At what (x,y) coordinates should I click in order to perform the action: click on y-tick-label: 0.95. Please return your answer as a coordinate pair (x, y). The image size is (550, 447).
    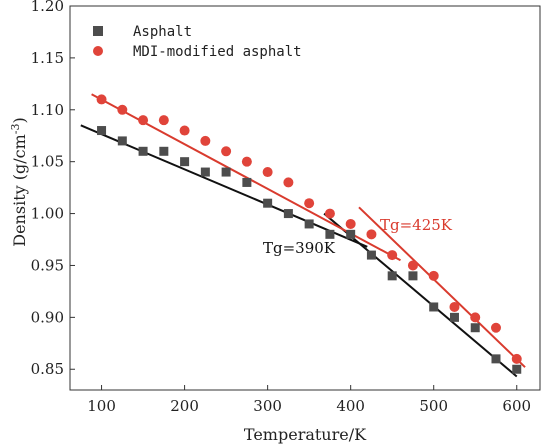
    Looking at the image, I should click on (47, 265).